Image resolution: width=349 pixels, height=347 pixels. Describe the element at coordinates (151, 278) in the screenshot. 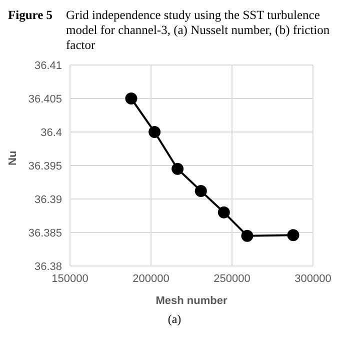

I see `x-tick-label: 200000` at that location.